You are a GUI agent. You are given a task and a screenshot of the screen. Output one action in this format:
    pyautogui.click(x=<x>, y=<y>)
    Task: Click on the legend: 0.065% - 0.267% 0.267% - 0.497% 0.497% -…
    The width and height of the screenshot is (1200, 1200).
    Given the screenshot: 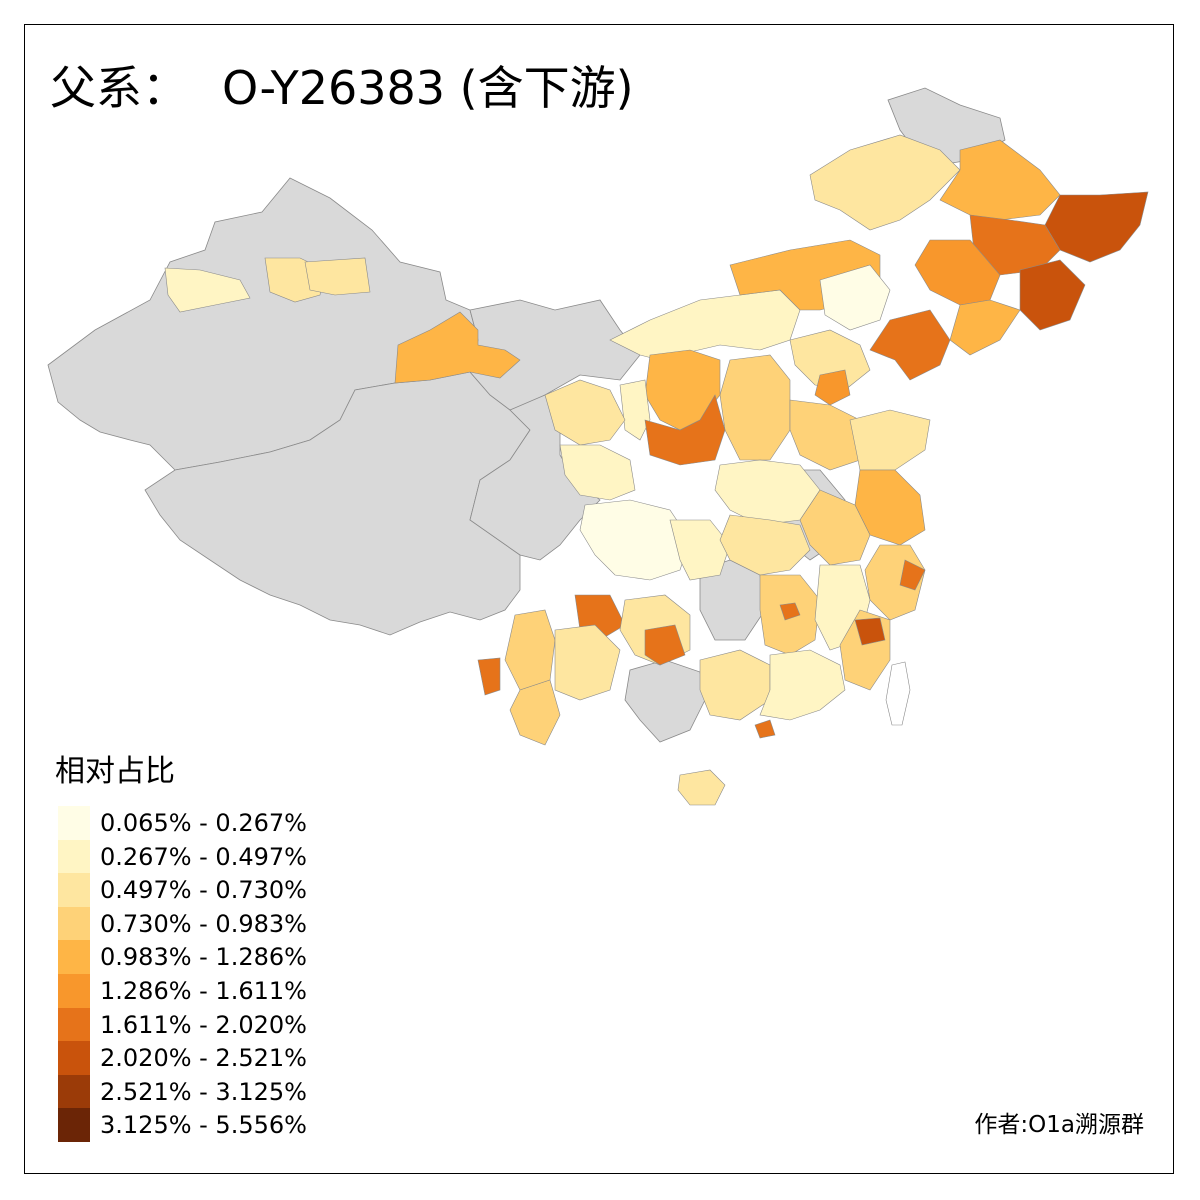 What is the action you would take?
    pyautogui.click(x=198, y=974)
    